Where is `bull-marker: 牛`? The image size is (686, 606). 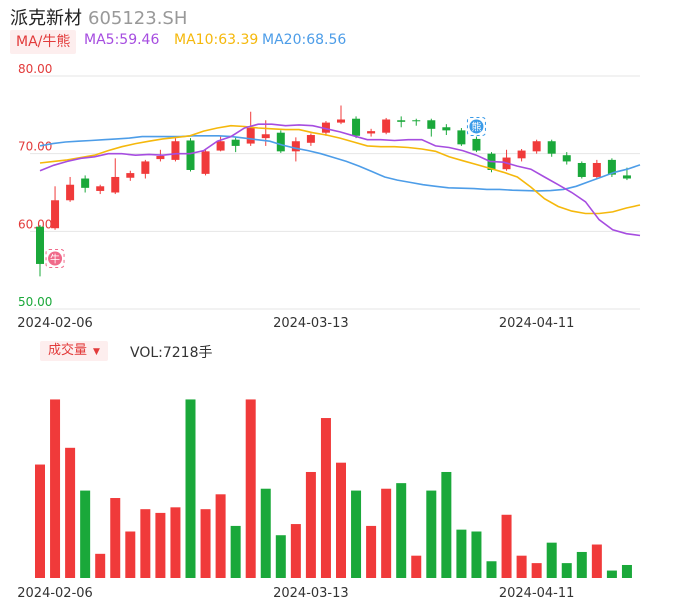
bull-marker: 牛 is located at coordinates (55, 259).